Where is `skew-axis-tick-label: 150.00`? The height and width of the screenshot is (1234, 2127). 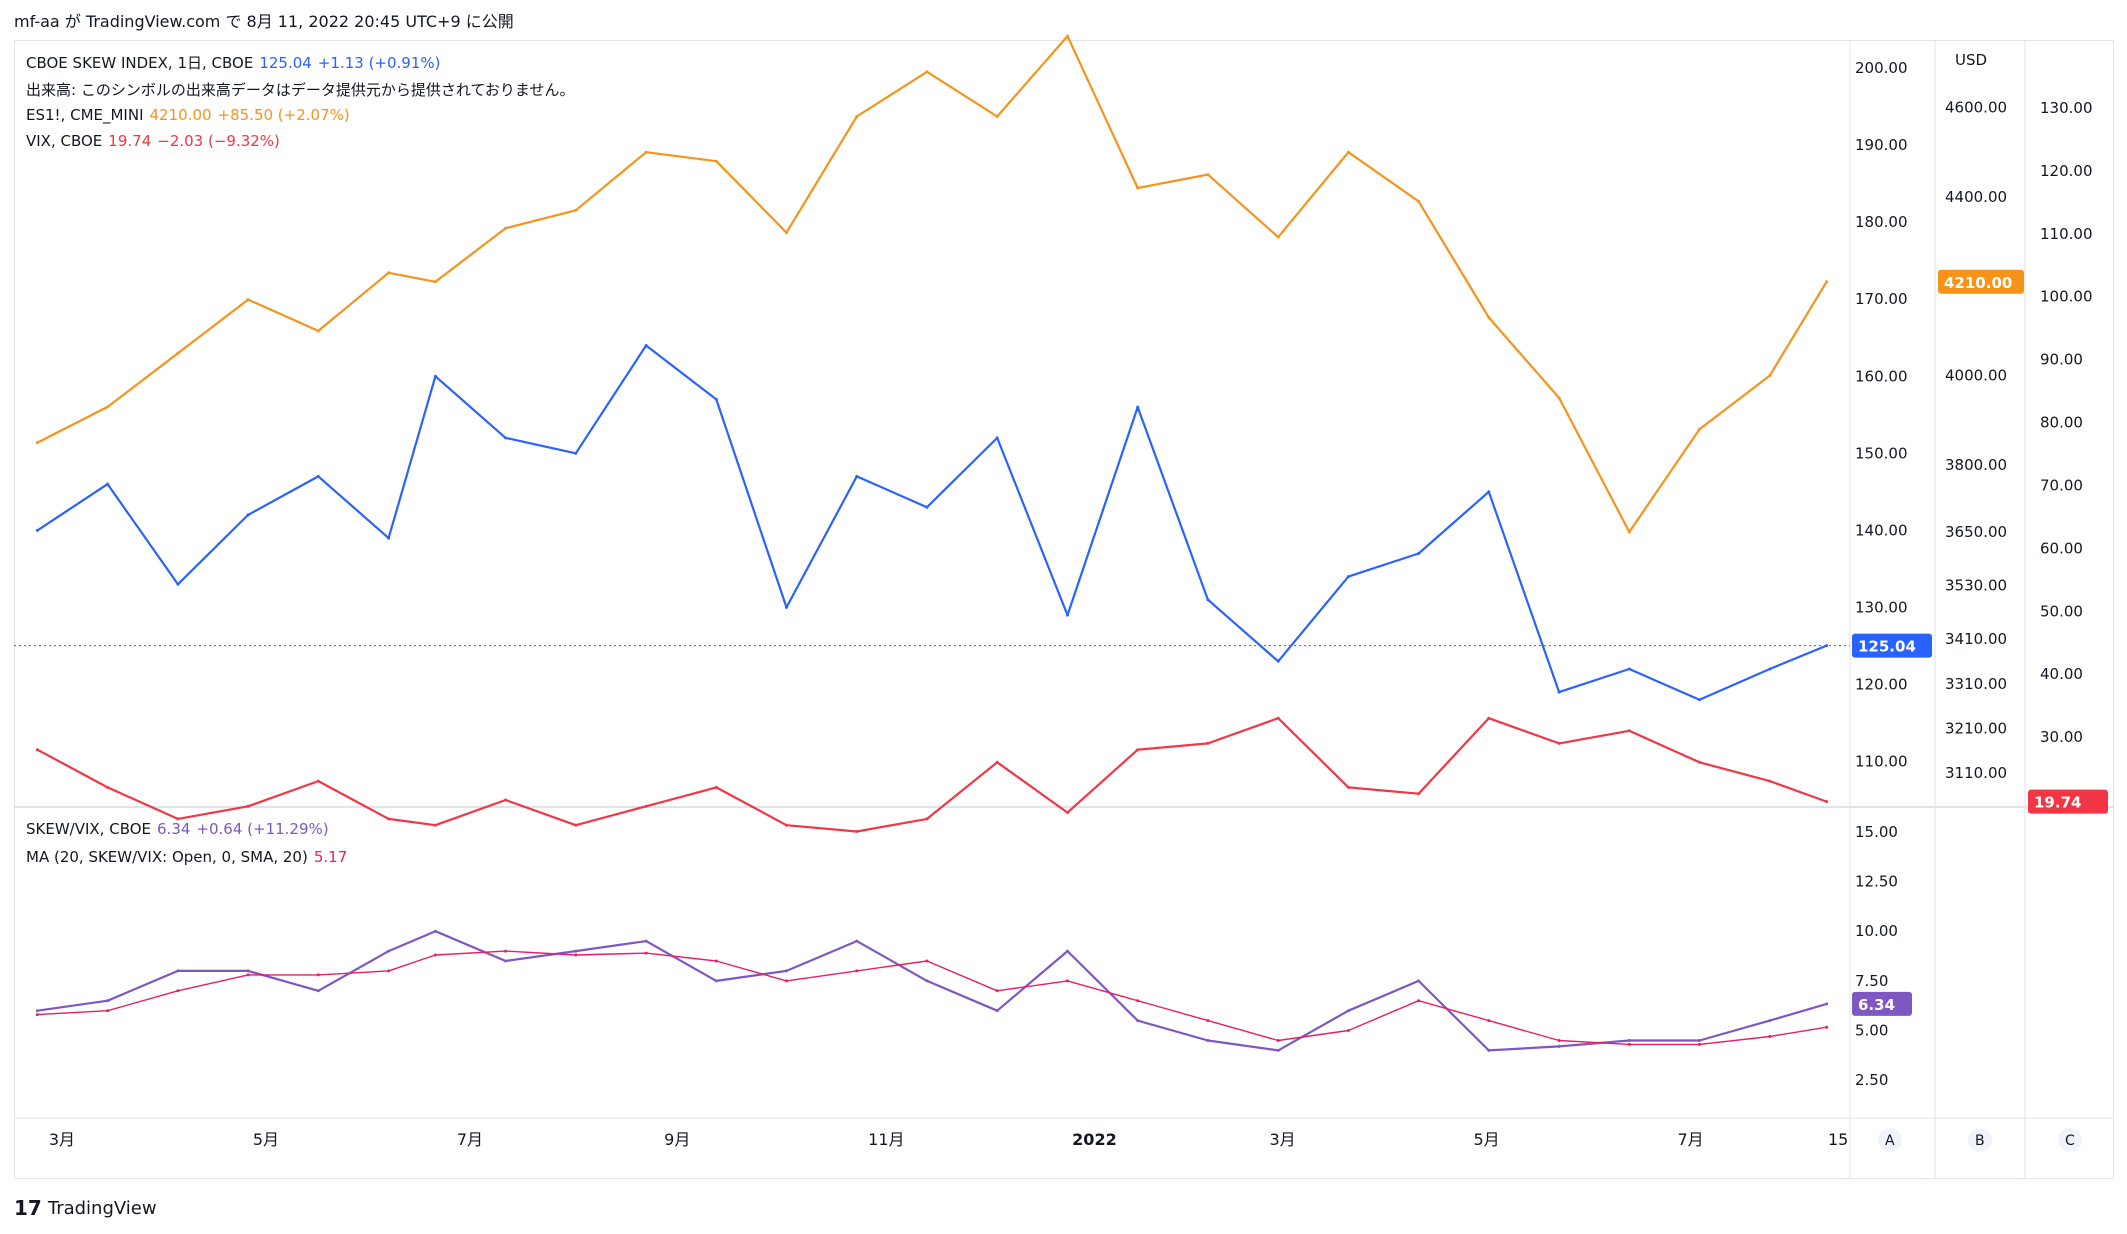
skew-axis-tick-label: 150.00 is located at coordinates (1881, 453).